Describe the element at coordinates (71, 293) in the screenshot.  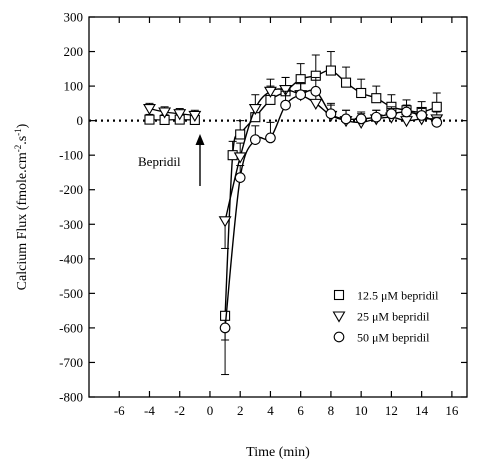
I see `y-tick-label: -500` at that location.